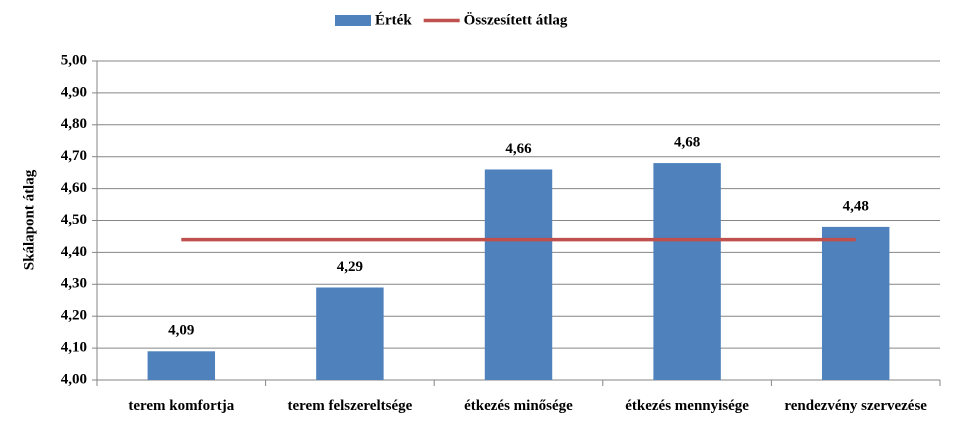 Image resolution: width=957 pixels, height=445 pixels. I want to click on data-label: 4,09, so click(181, 331).